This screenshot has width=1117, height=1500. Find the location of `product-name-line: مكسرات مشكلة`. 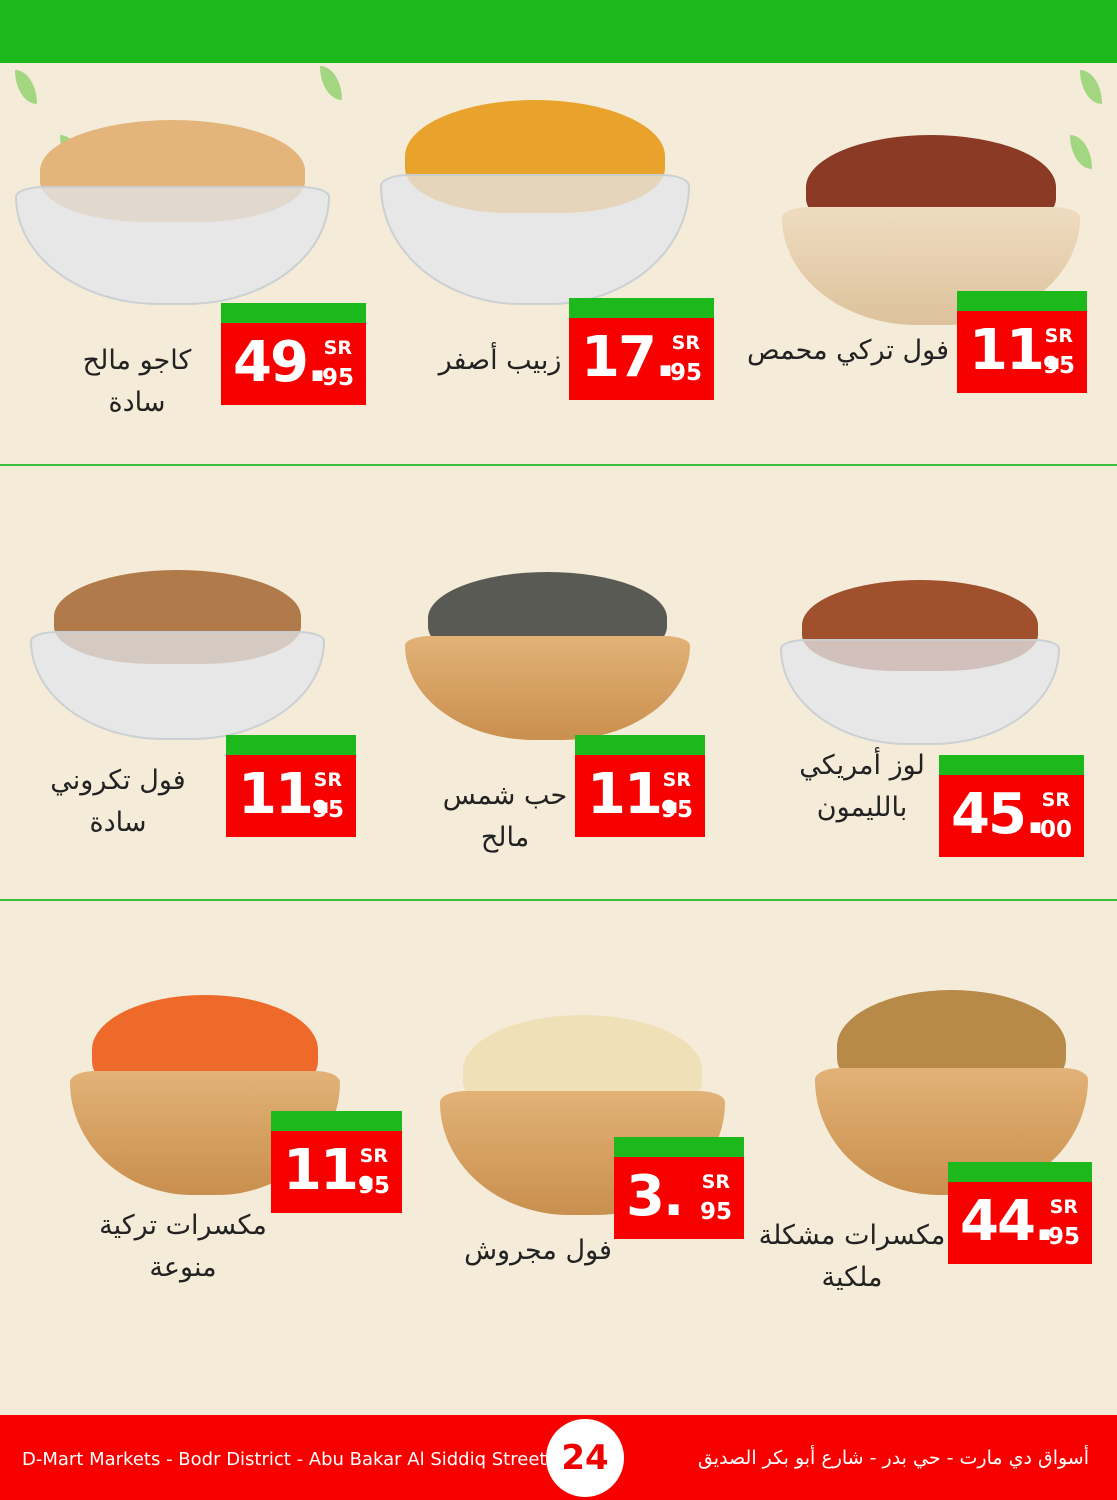

product-name-line: مكسرات مشكلة is located at coordinates (852, 1235).